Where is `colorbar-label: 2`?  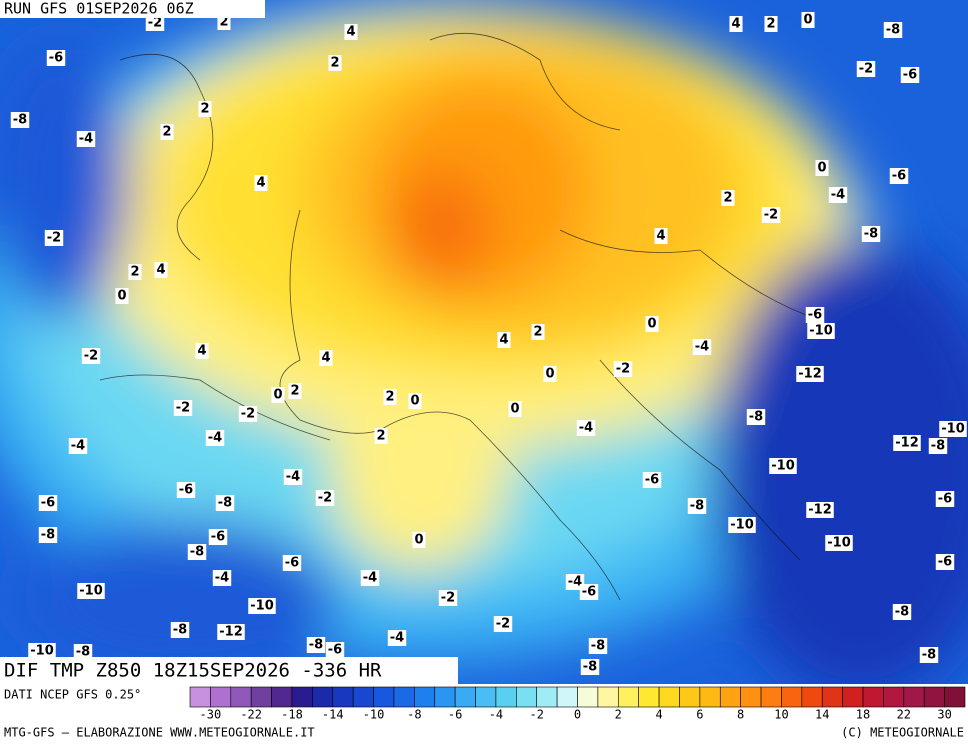
colorbar-label: 2 is located at coordinates (618, 715).